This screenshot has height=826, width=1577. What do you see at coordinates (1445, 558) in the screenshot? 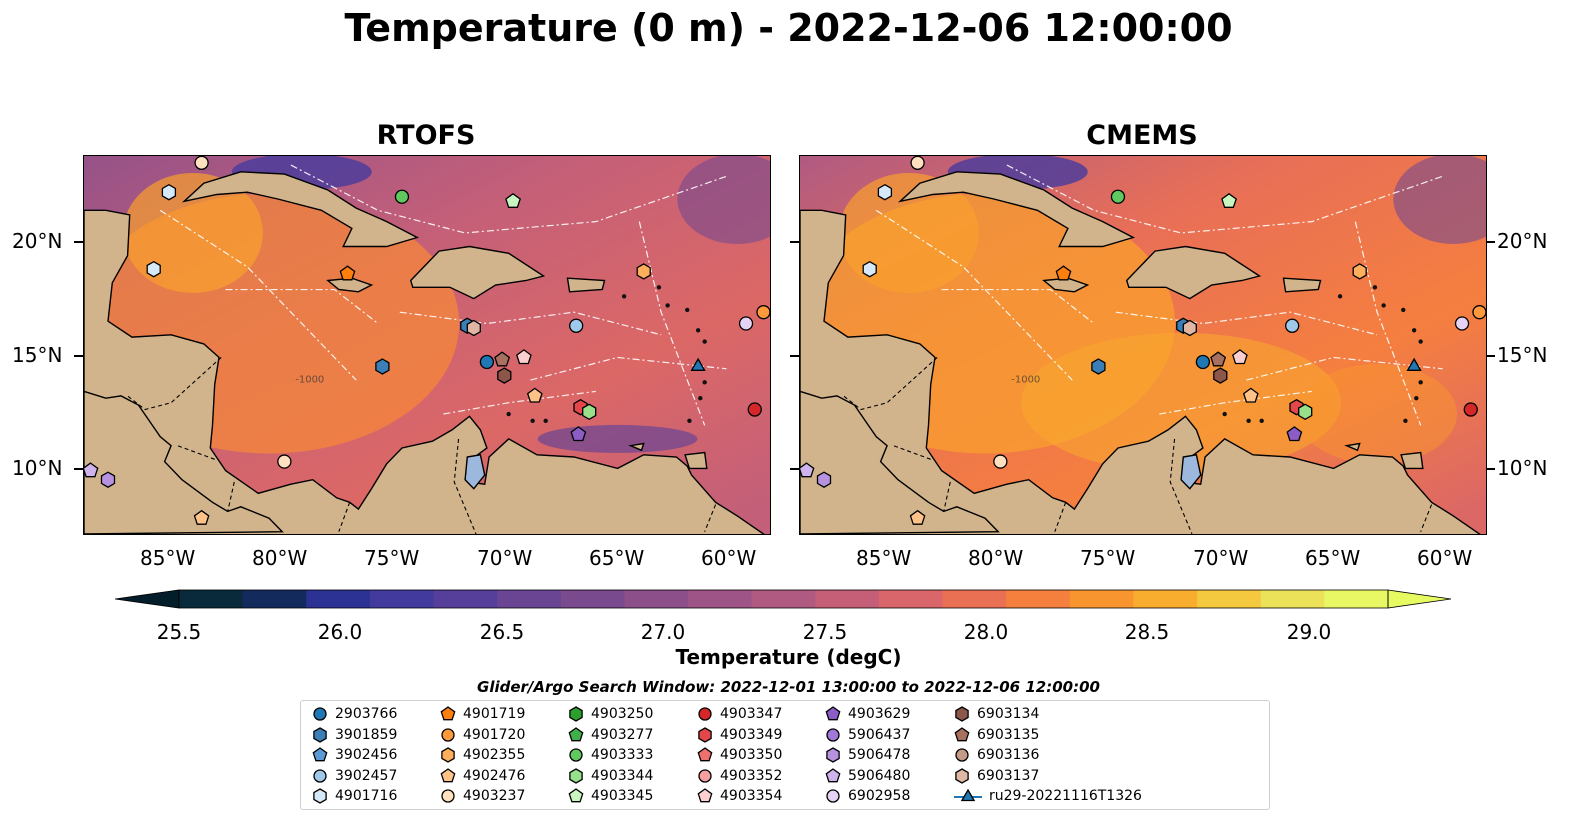
I see `lon-tick-label: 60°W` at bounding box center [1445, 558].